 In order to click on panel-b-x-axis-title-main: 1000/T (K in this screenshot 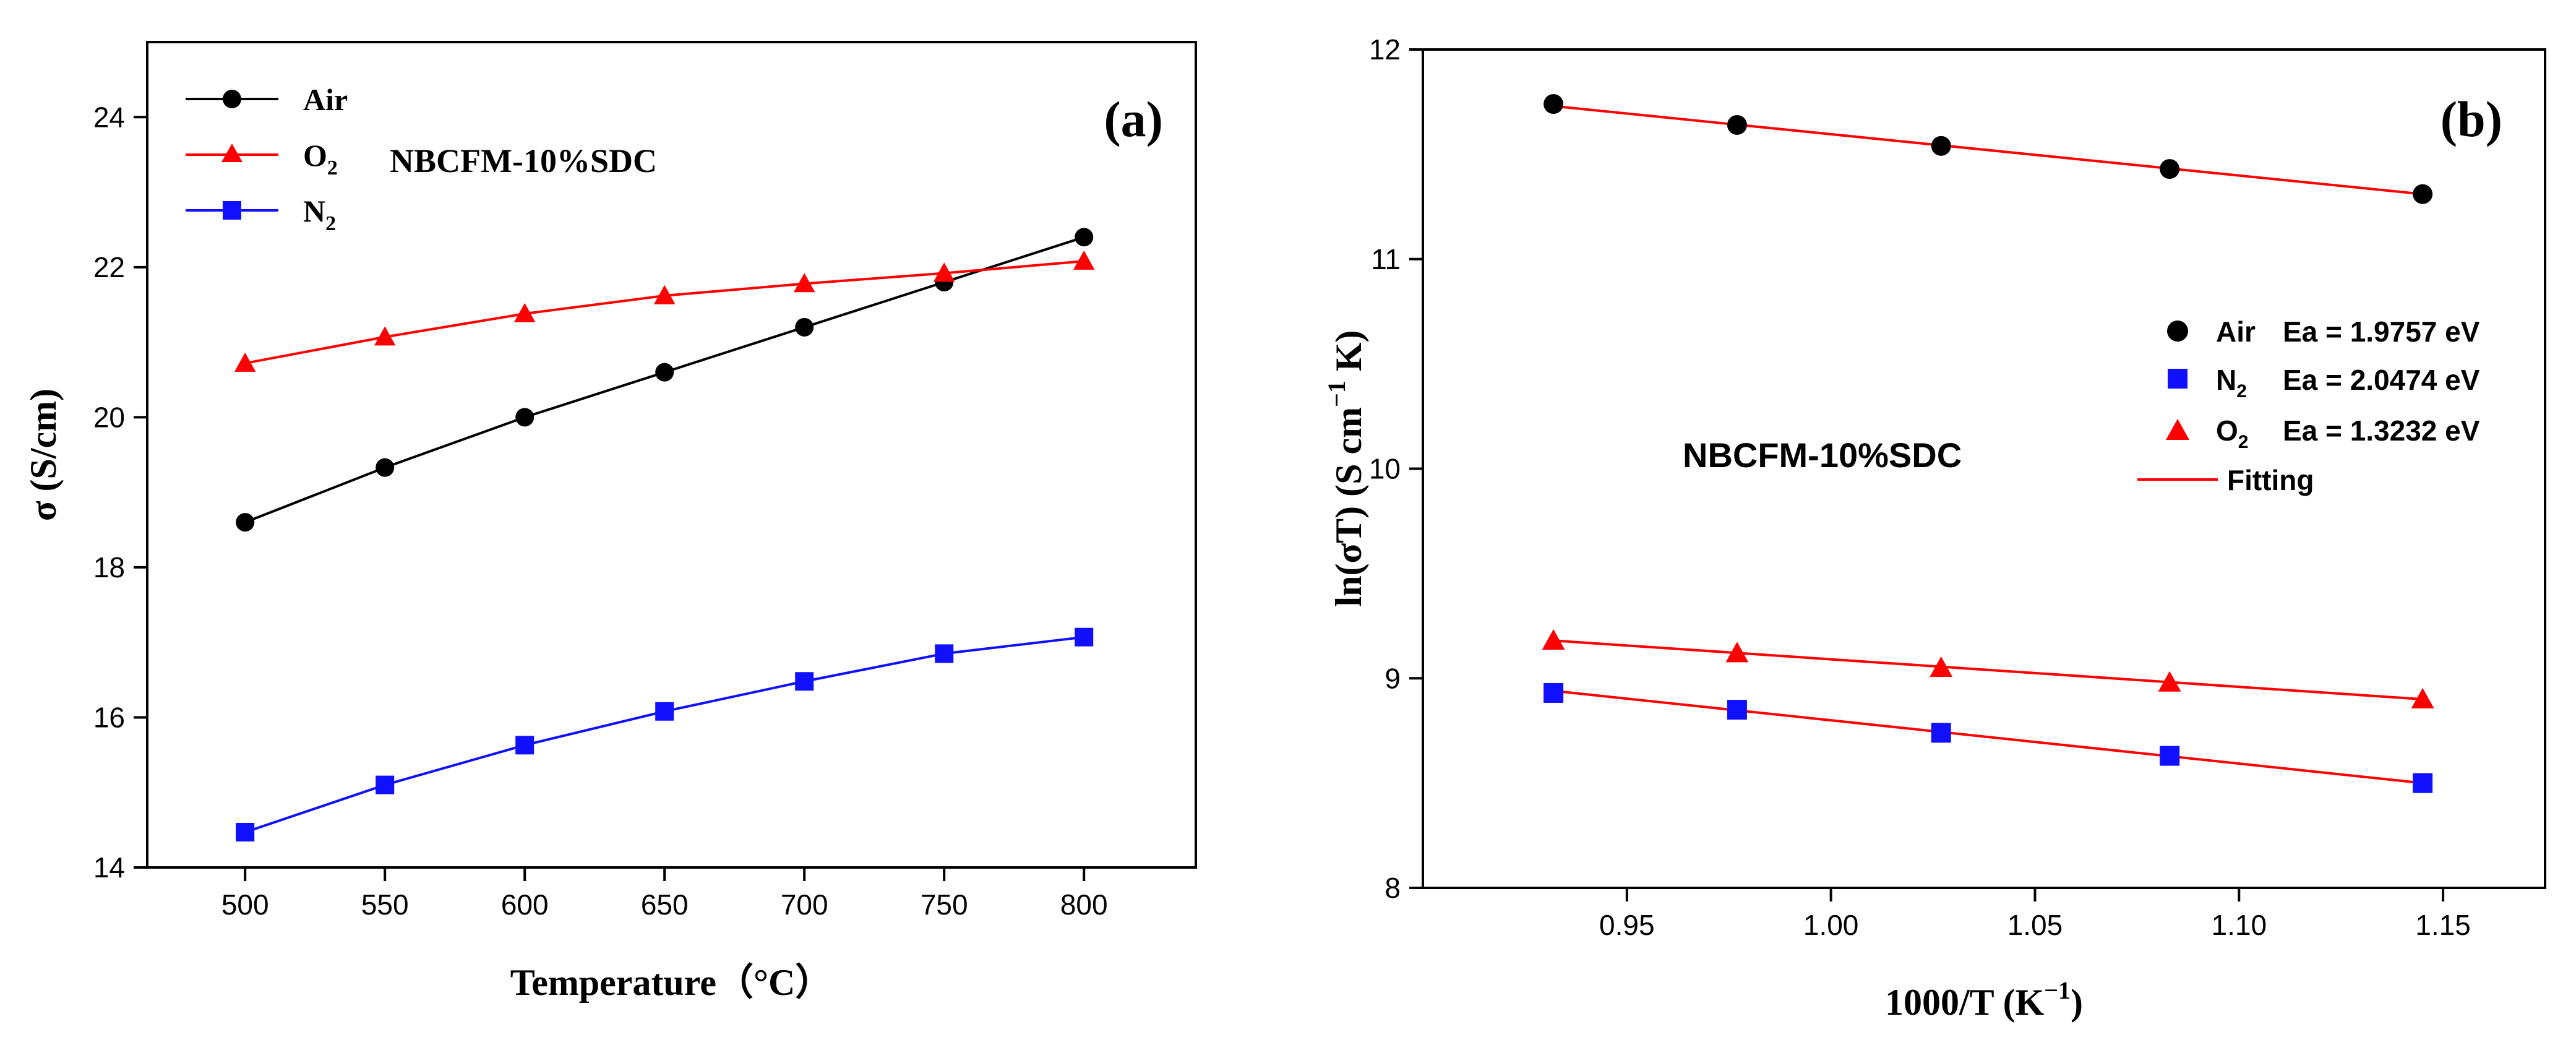, I will do `click(1965, 1003)`.